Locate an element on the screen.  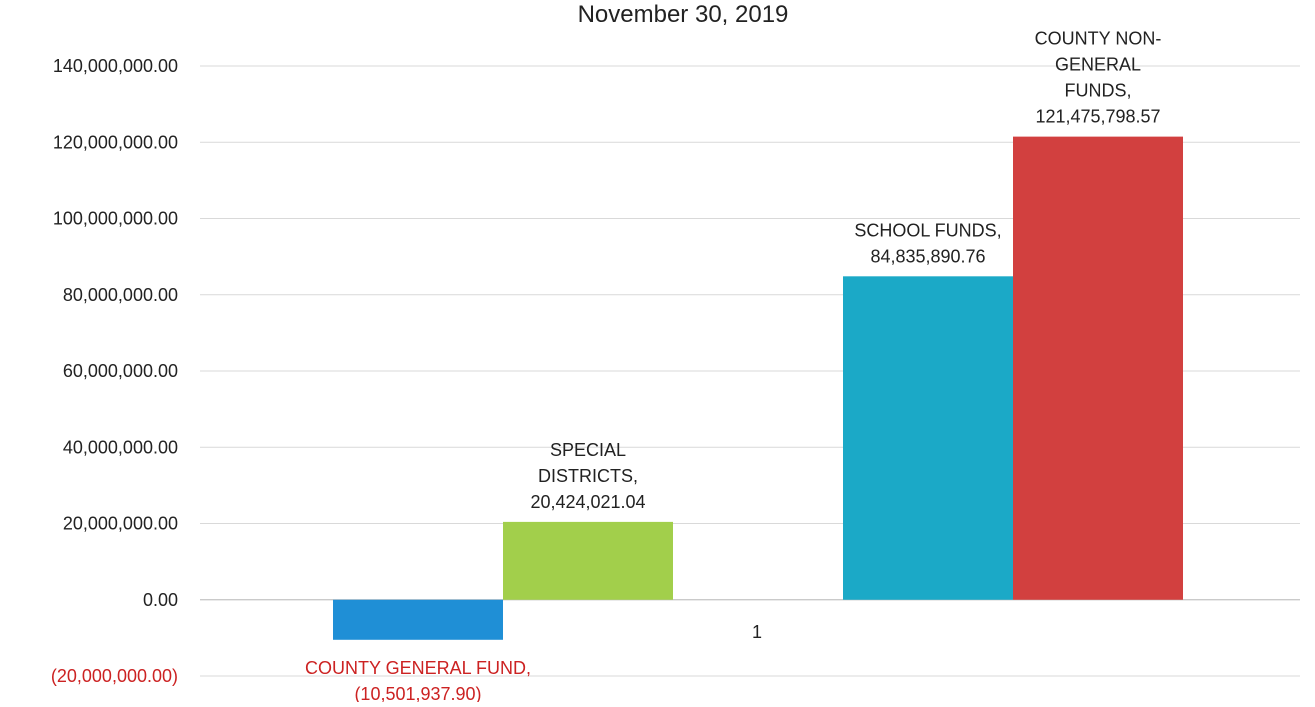
y-tick-label: 80,000,000.00 is located at coordinates (120, 295).